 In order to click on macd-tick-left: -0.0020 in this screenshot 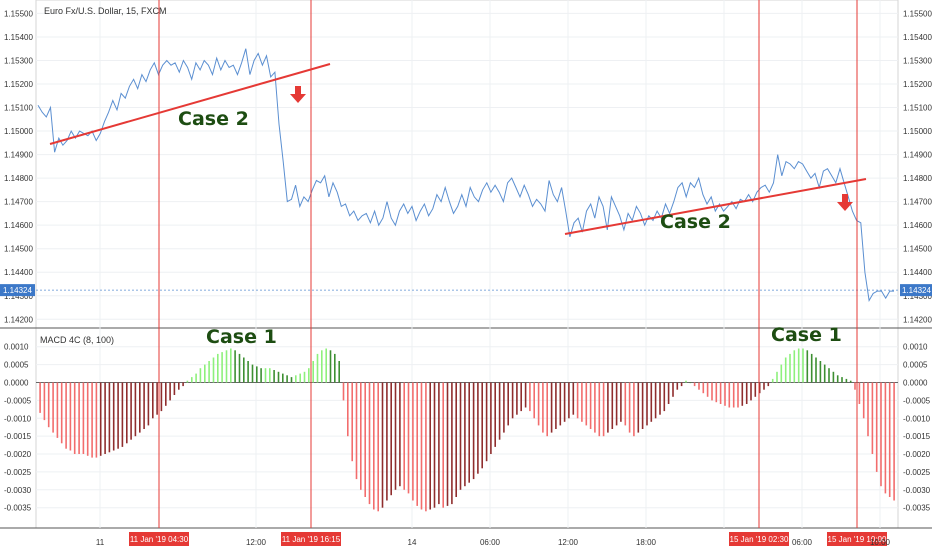, I will do `click(18, 454)`.